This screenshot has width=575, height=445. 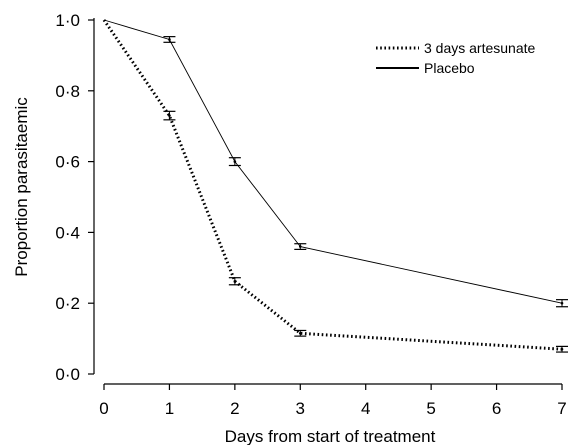 I want to click on x-tick-label: 3, so click(x=300, y=408).